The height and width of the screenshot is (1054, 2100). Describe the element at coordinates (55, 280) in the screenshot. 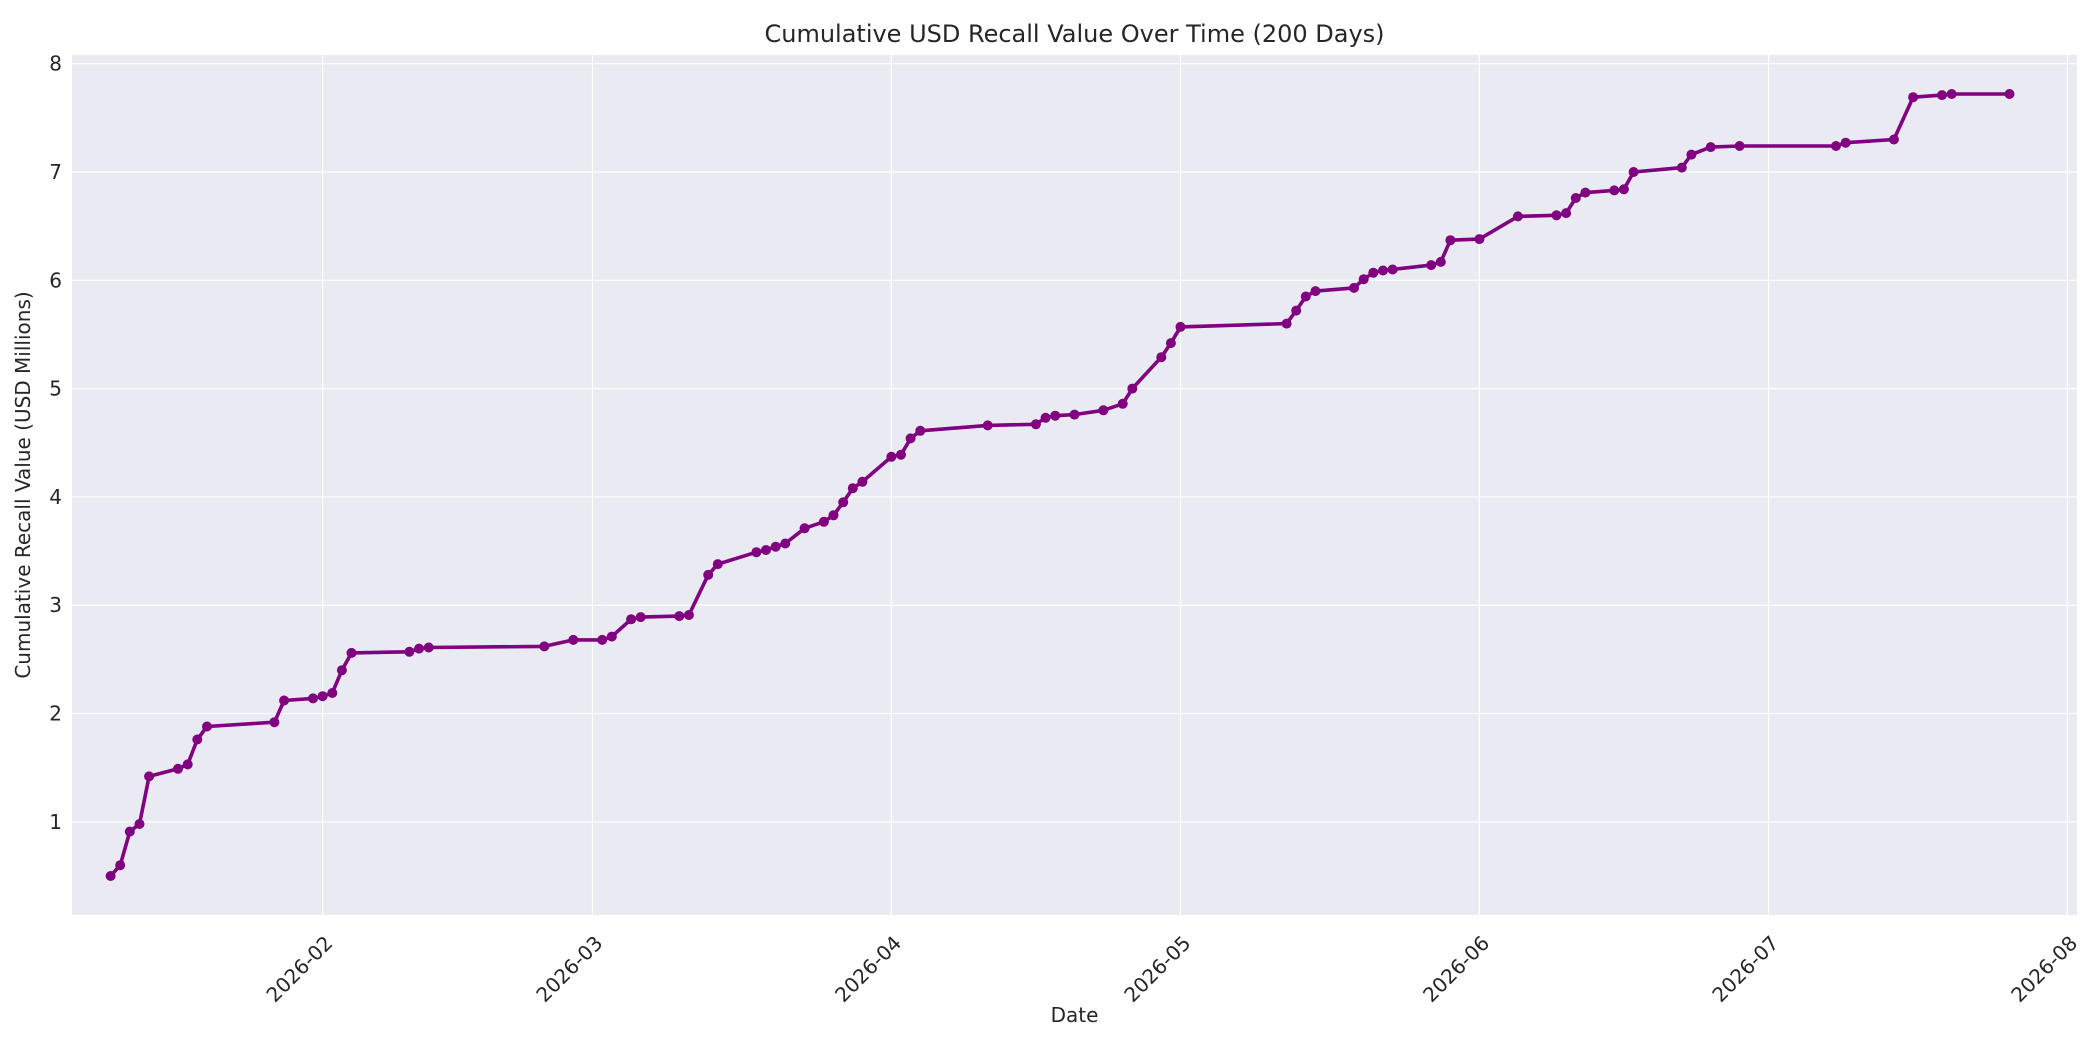

I see `y-tick-label: 6` at that location.